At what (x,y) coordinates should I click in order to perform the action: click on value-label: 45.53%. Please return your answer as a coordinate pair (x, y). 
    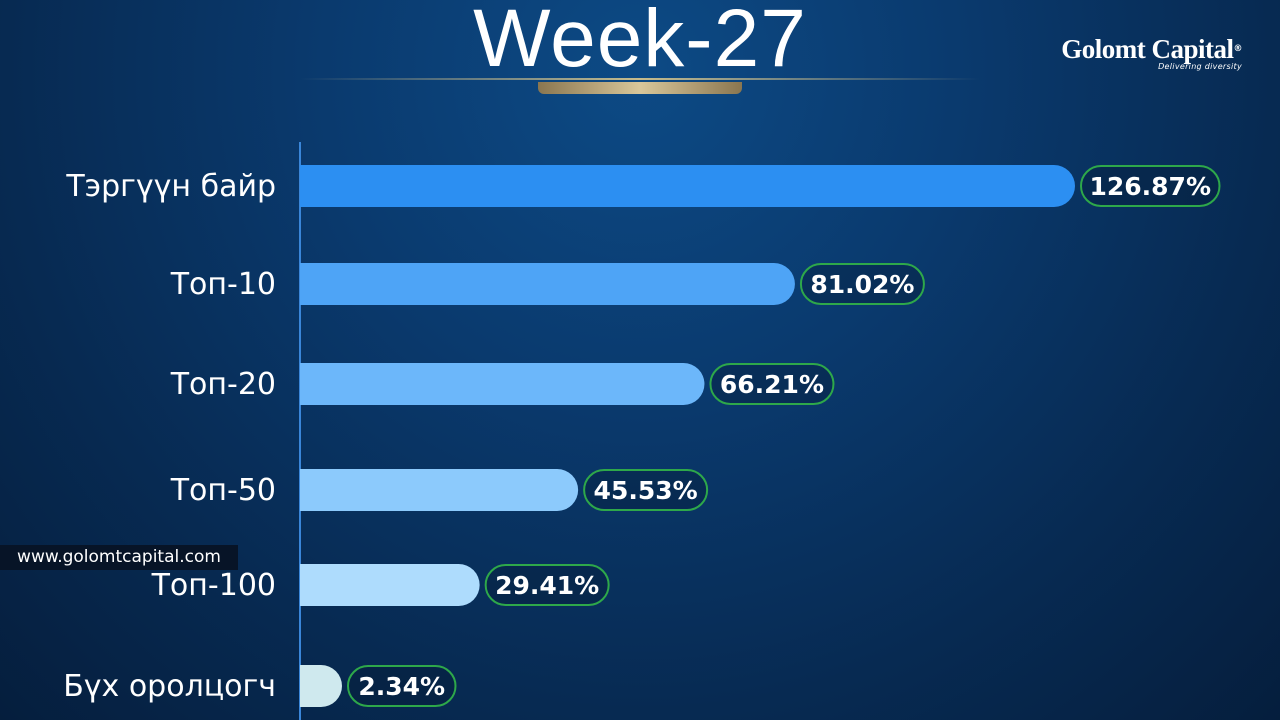
    Looking at the image, I should click on (646, 490).